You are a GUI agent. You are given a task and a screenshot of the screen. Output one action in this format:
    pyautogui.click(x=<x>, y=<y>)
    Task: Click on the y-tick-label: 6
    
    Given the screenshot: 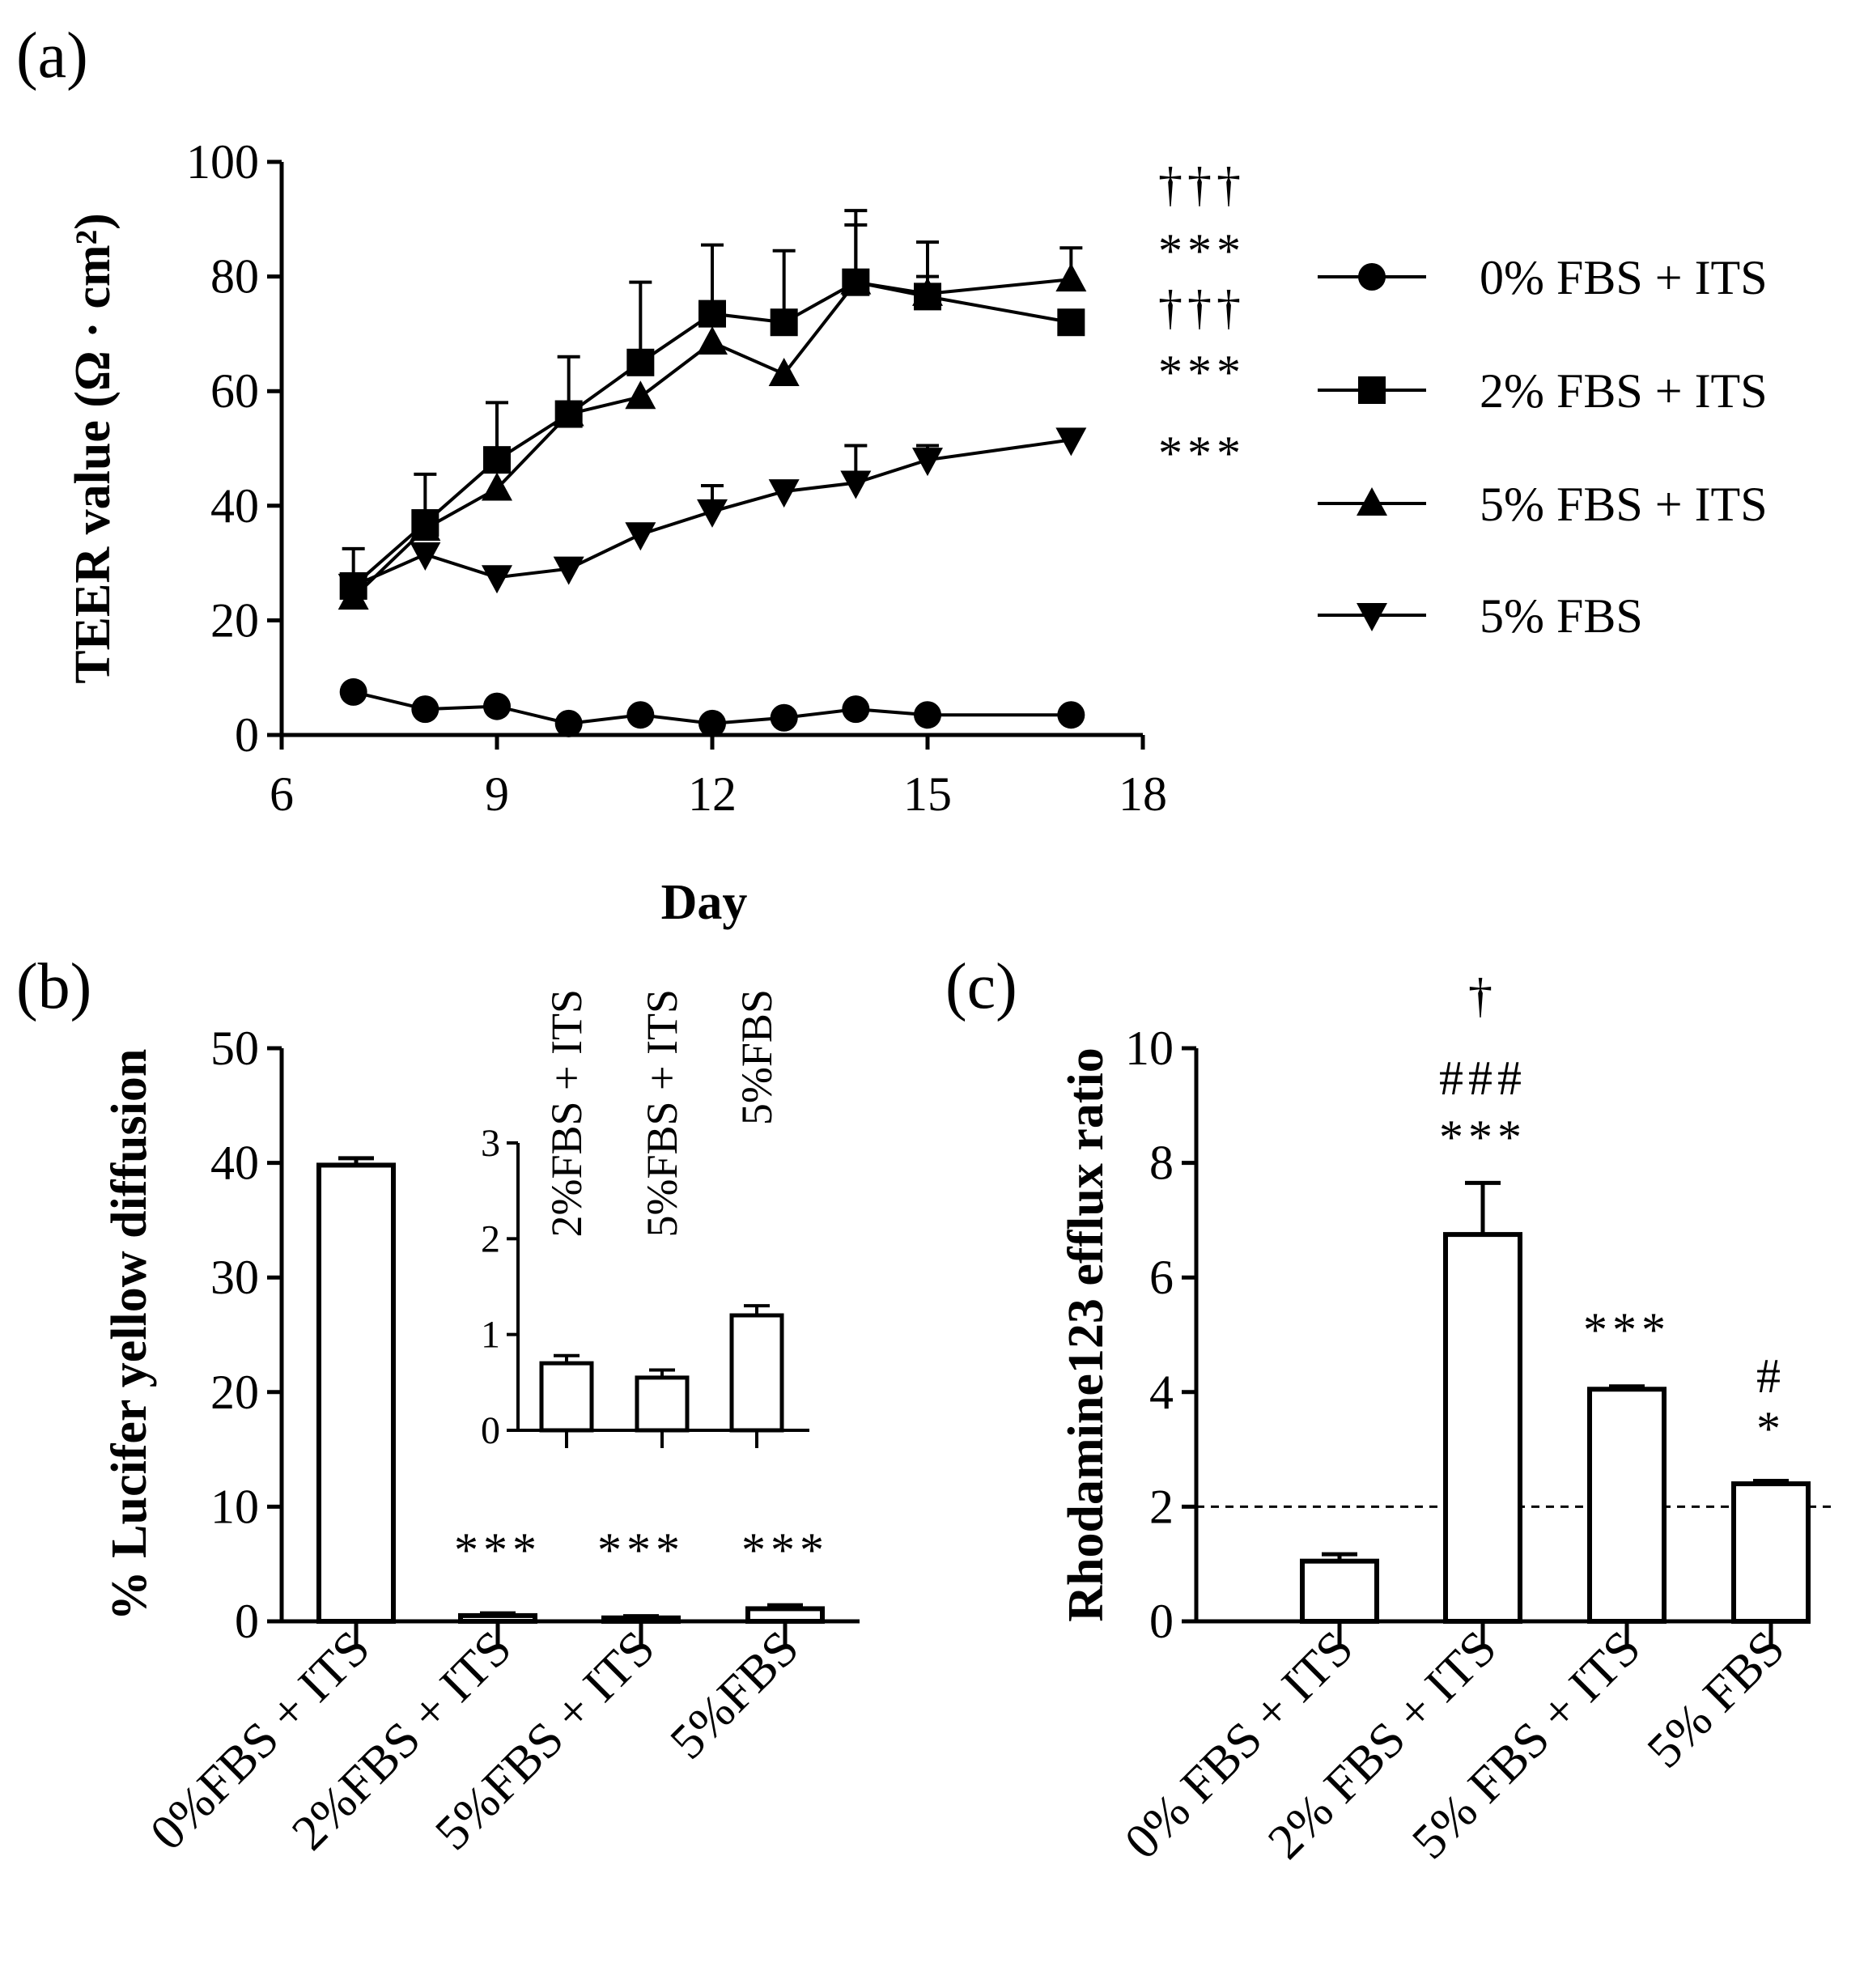 What is the action you would take?
    pyautogui.click(x=1161, y=1277)
    